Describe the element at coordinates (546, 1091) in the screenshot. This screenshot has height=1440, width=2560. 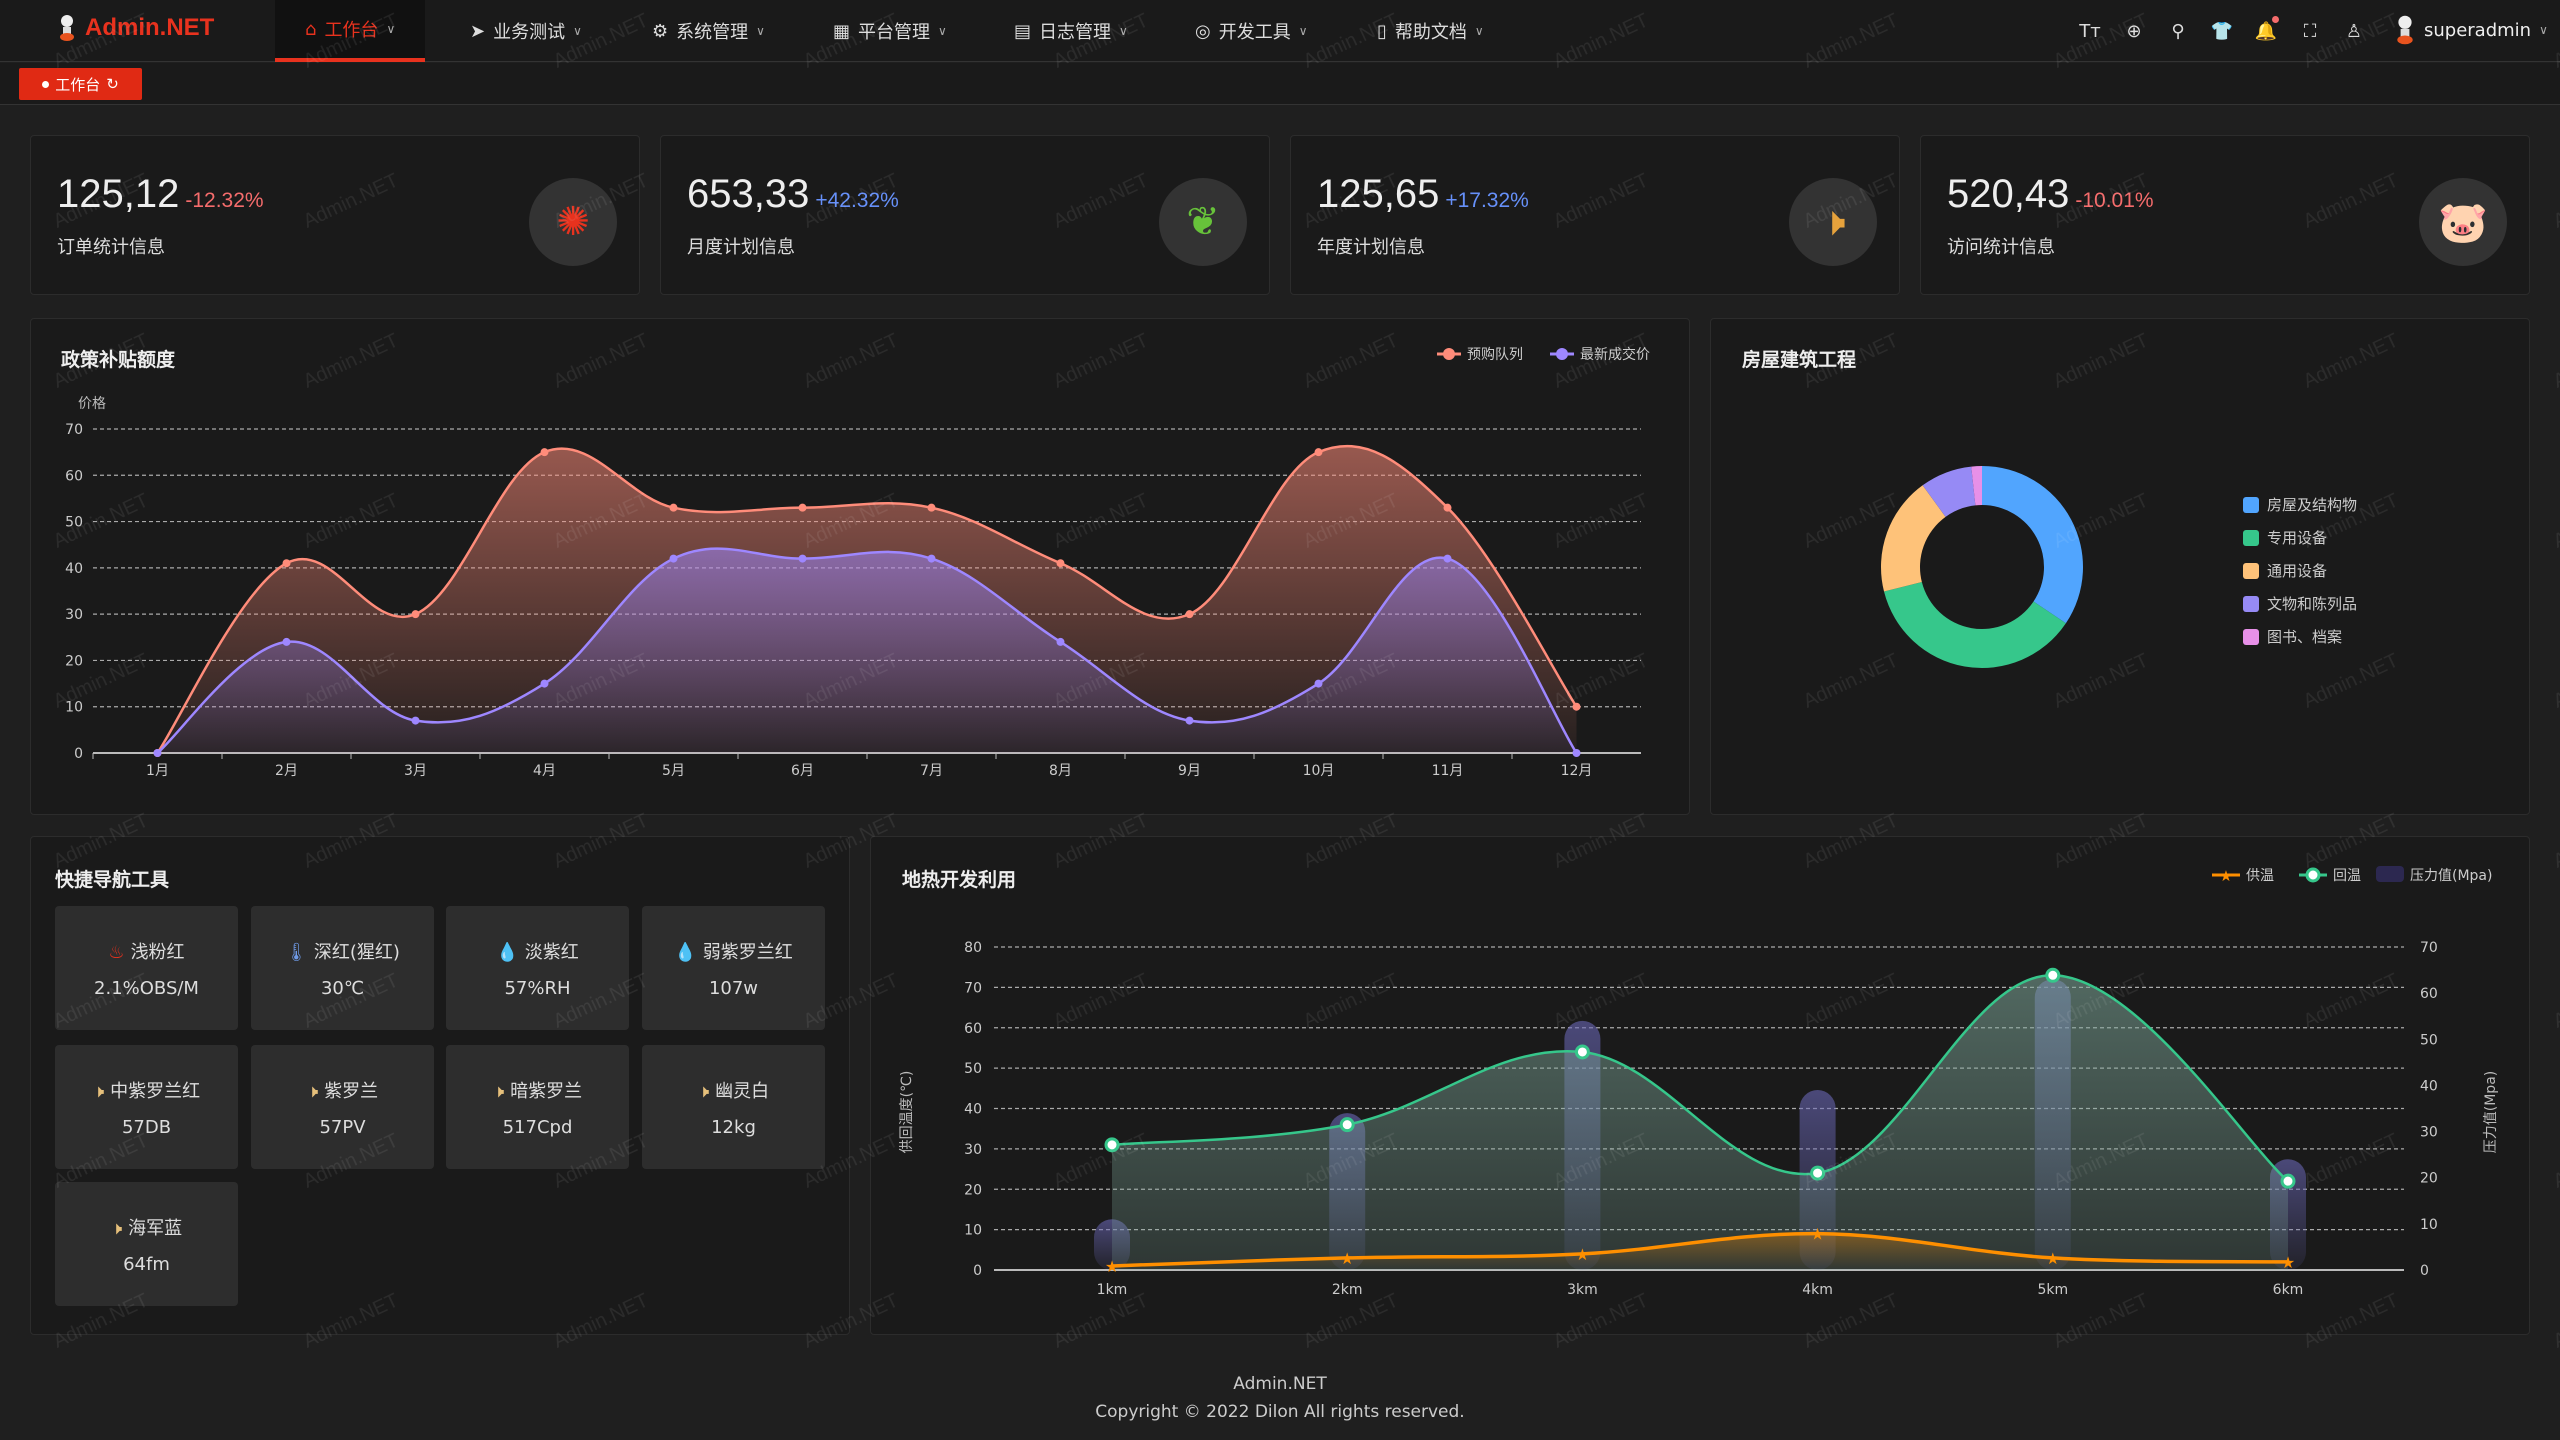
I see `nav-tile-label: 暗紫罗兰` at that location.